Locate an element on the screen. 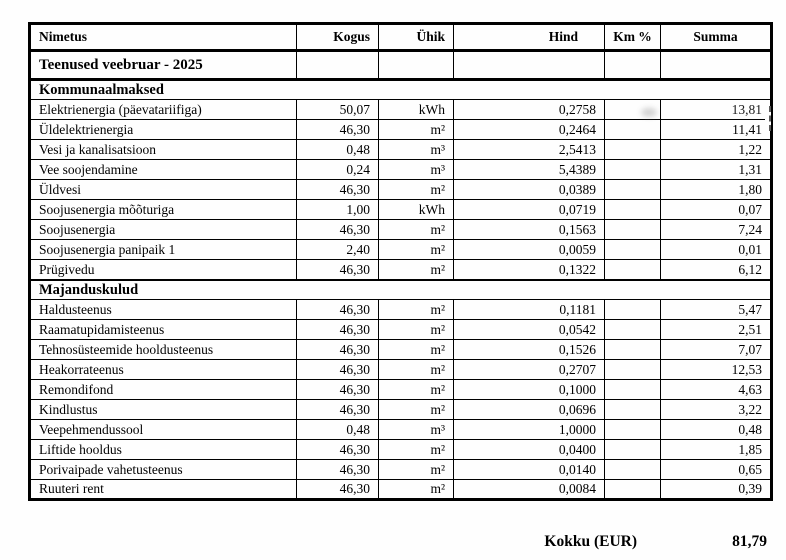  cell-hind: 0,0542 is located at coordinates (529, 329).